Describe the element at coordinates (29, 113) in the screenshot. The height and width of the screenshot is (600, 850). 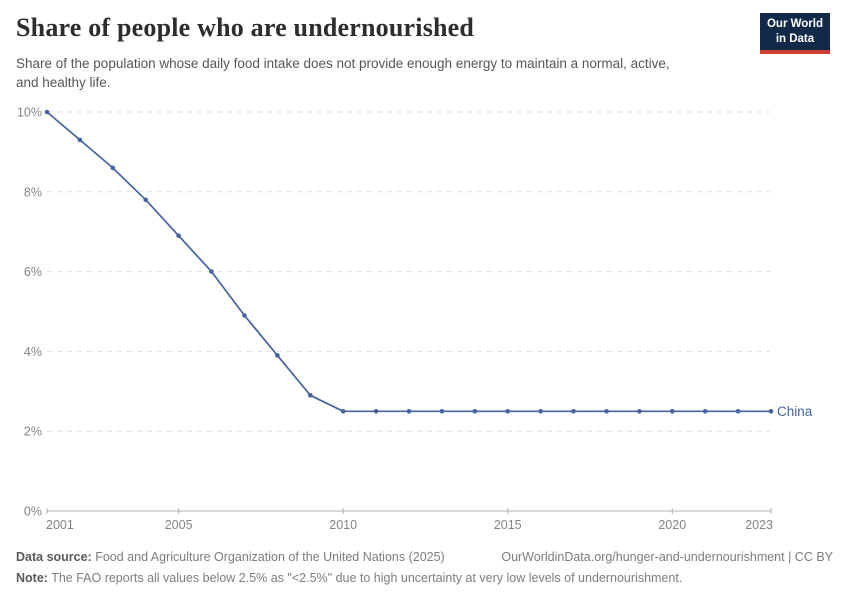
I see `y-tick-label: 10%` at that location.